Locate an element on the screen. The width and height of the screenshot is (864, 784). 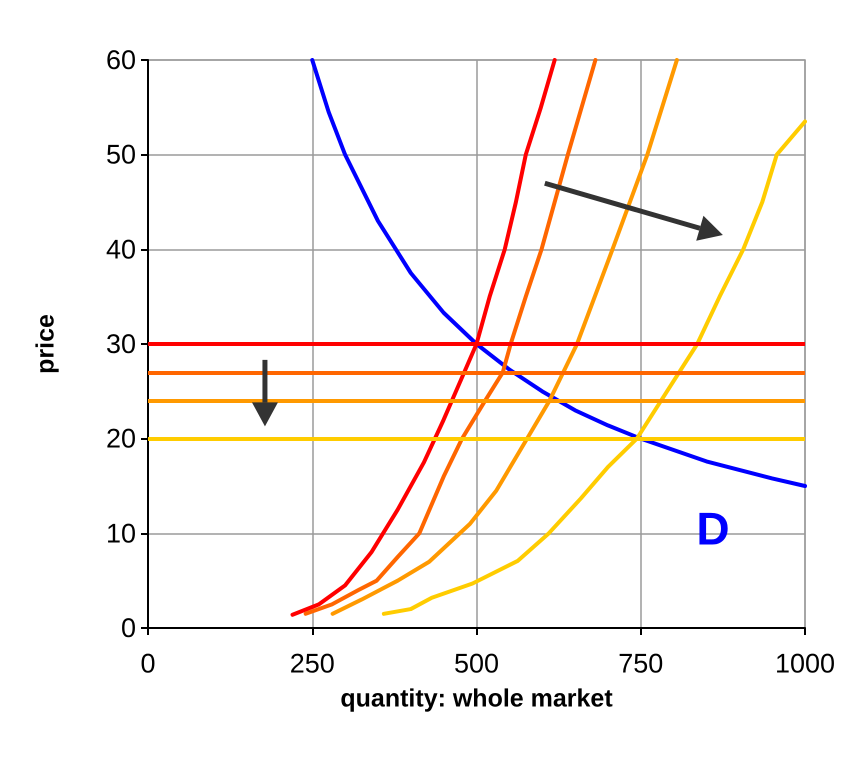
annotation: D is located at coordinates (713, 528).